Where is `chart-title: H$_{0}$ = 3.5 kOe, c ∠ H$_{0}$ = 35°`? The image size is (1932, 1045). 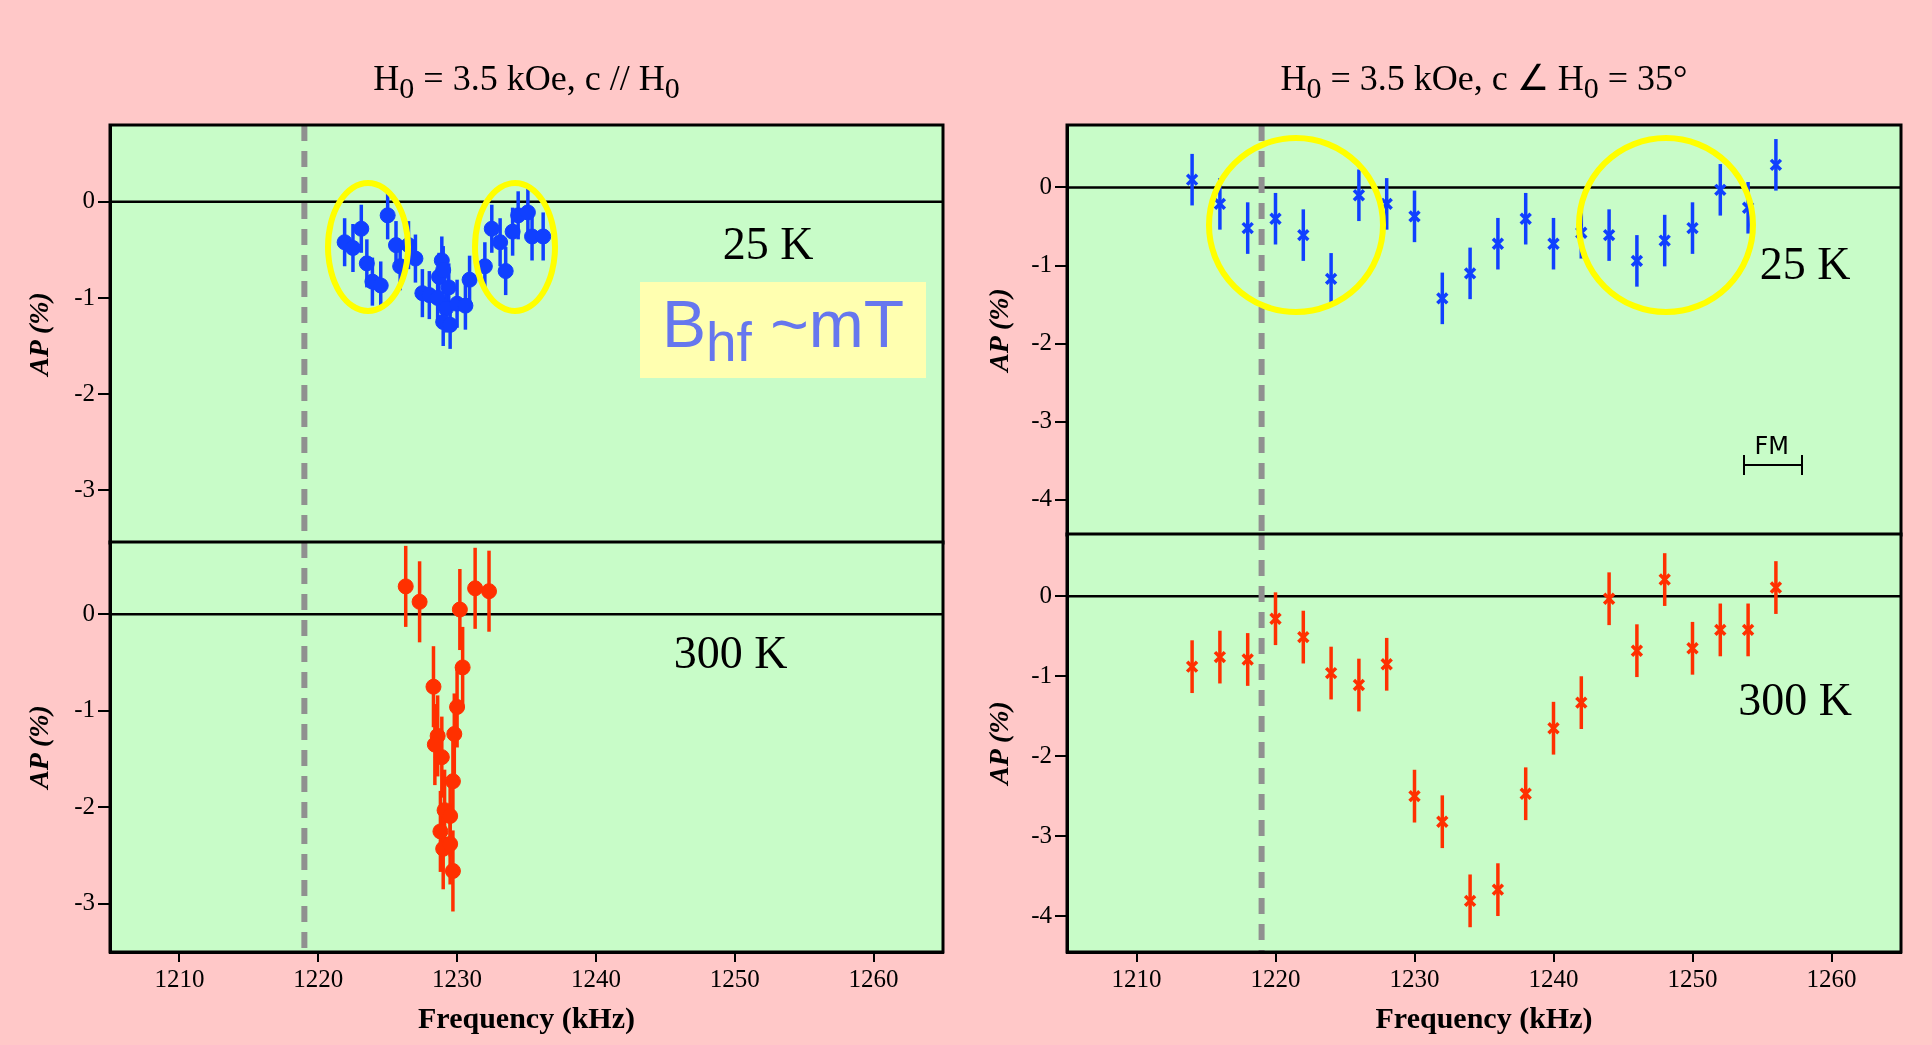 chart-title: H$_{0}$ = 3.5 kOe, c ∠ H$_{0}$ = 35° is located at coordinates (1484, 81).